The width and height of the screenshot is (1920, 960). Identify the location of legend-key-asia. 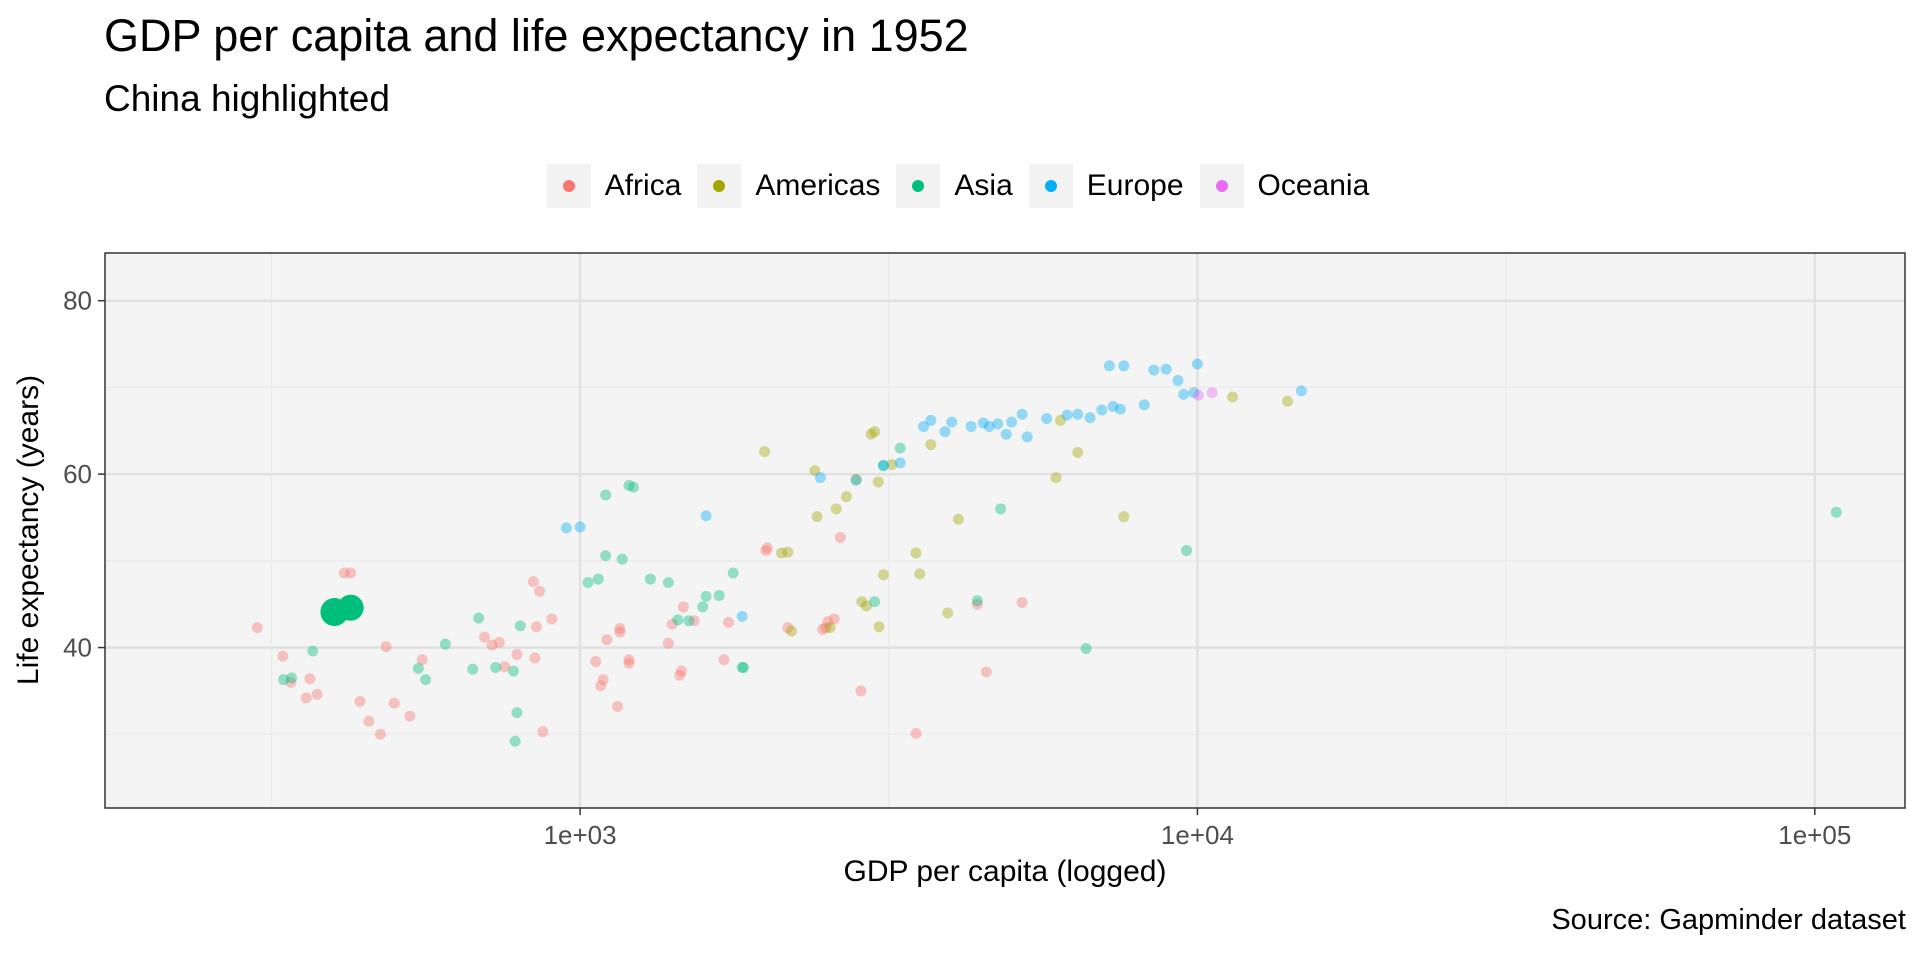
(918, 186).